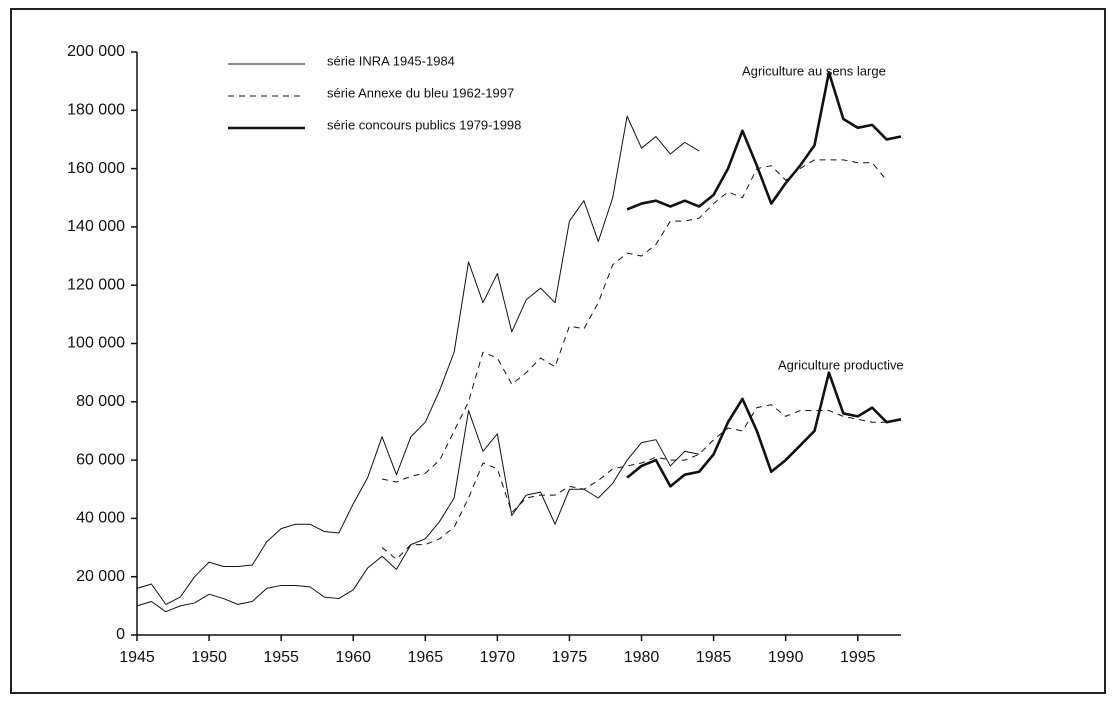 This screenshot has height=709, width=1117. I want to click on y-tick-label: 140 000, so click(96, 226).